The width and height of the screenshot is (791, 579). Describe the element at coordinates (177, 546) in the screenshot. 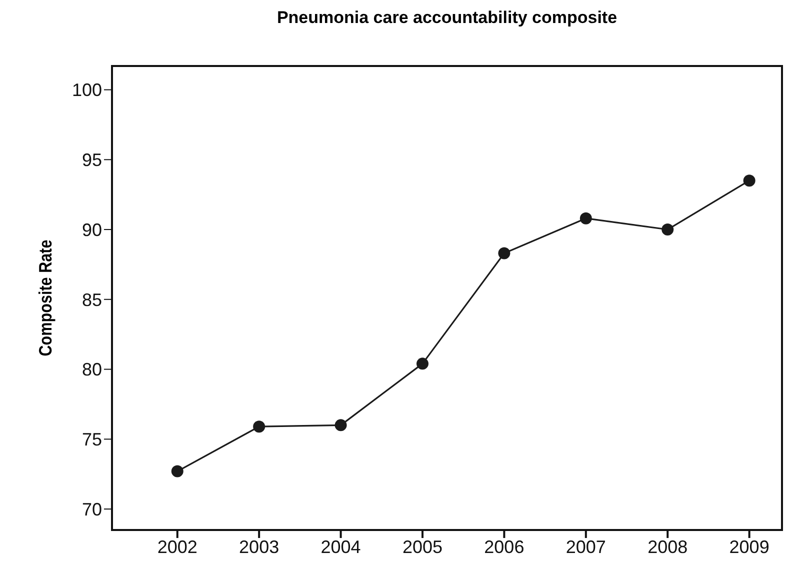

I see `x-tick-label: 2002` at that location.